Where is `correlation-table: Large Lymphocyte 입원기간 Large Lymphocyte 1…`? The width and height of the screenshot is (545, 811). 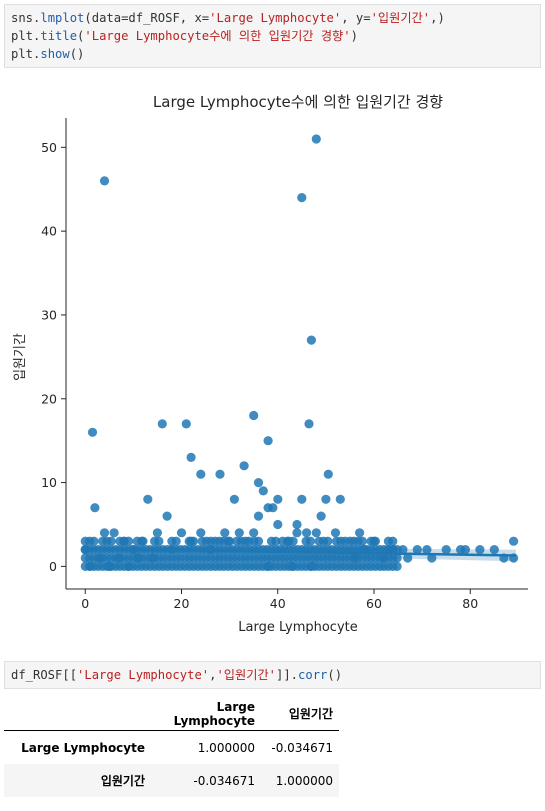
correlation-table: Large Lymphocyte 입원기간 Large Lymphocyte 1… is located at coordinates (171, 747).